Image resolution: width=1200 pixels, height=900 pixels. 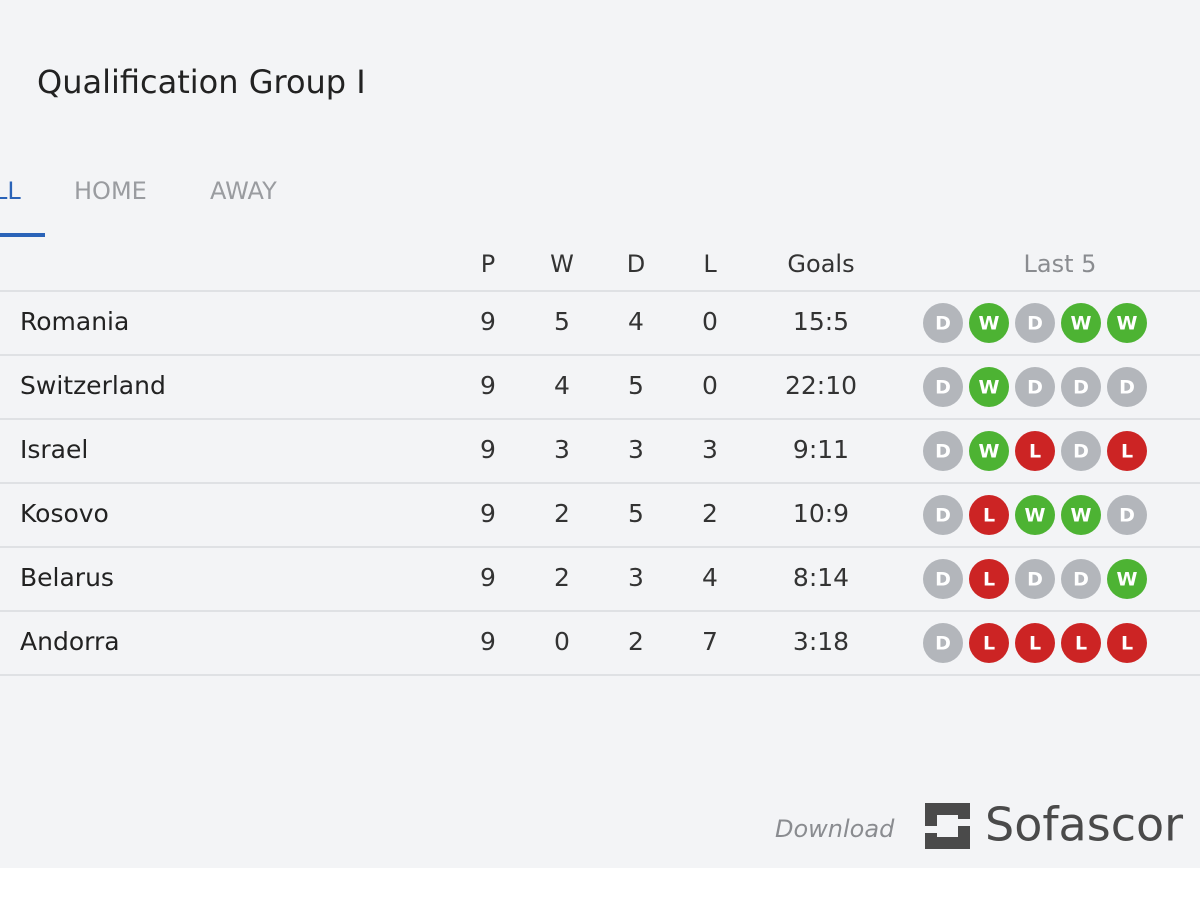 I want to click on stat-l: 3, so click(x=710, y=449).